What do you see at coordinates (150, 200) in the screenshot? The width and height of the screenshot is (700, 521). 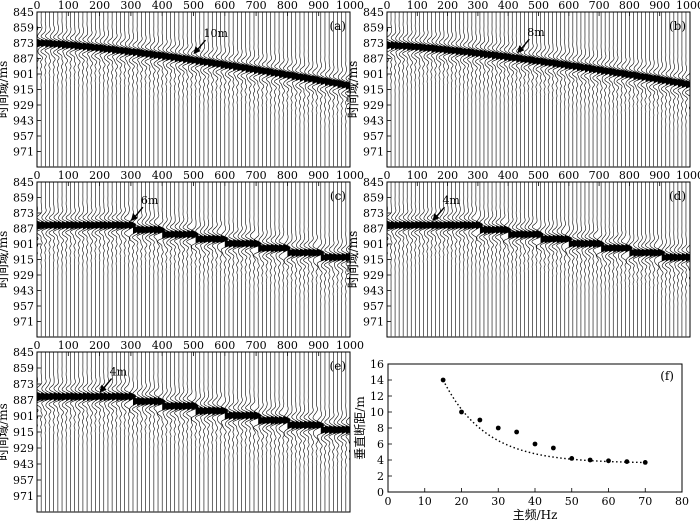 I see `offset-annotation: 6m` at bounding box center [150, 200].